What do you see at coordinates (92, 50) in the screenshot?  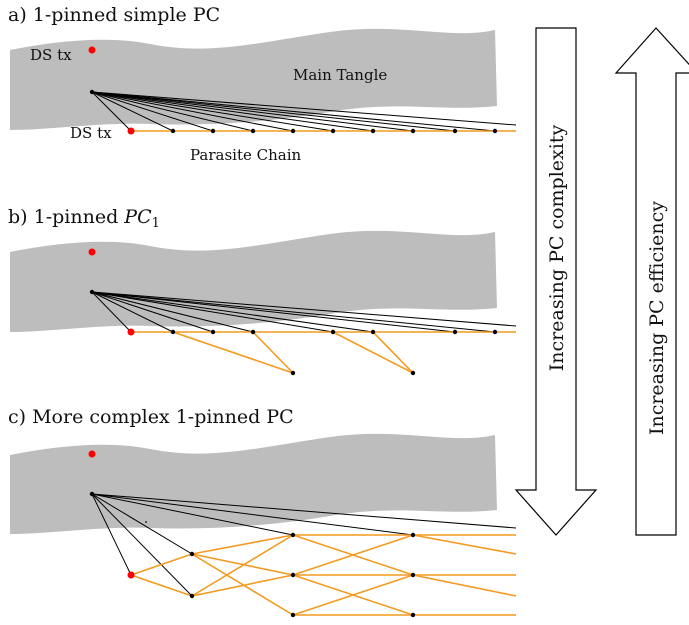 I see `double-spend-tx-honest-a` at bounding box center [92, 50].